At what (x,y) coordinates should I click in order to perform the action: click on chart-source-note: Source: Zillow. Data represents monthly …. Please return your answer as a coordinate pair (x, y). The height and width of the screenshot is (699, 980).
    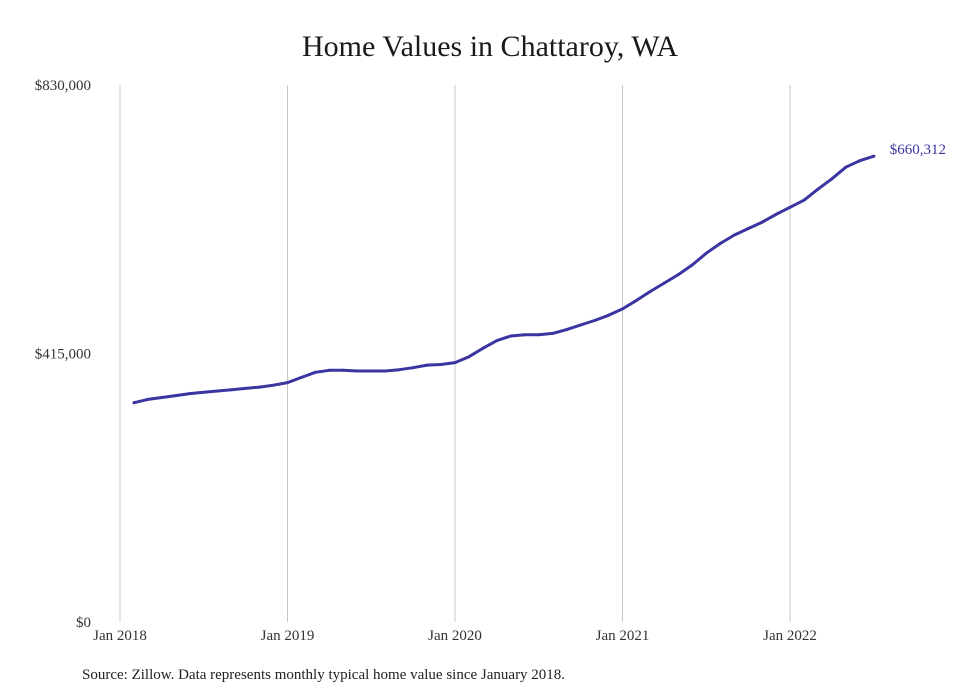
    Looking at the image, I should click on (324, 675).